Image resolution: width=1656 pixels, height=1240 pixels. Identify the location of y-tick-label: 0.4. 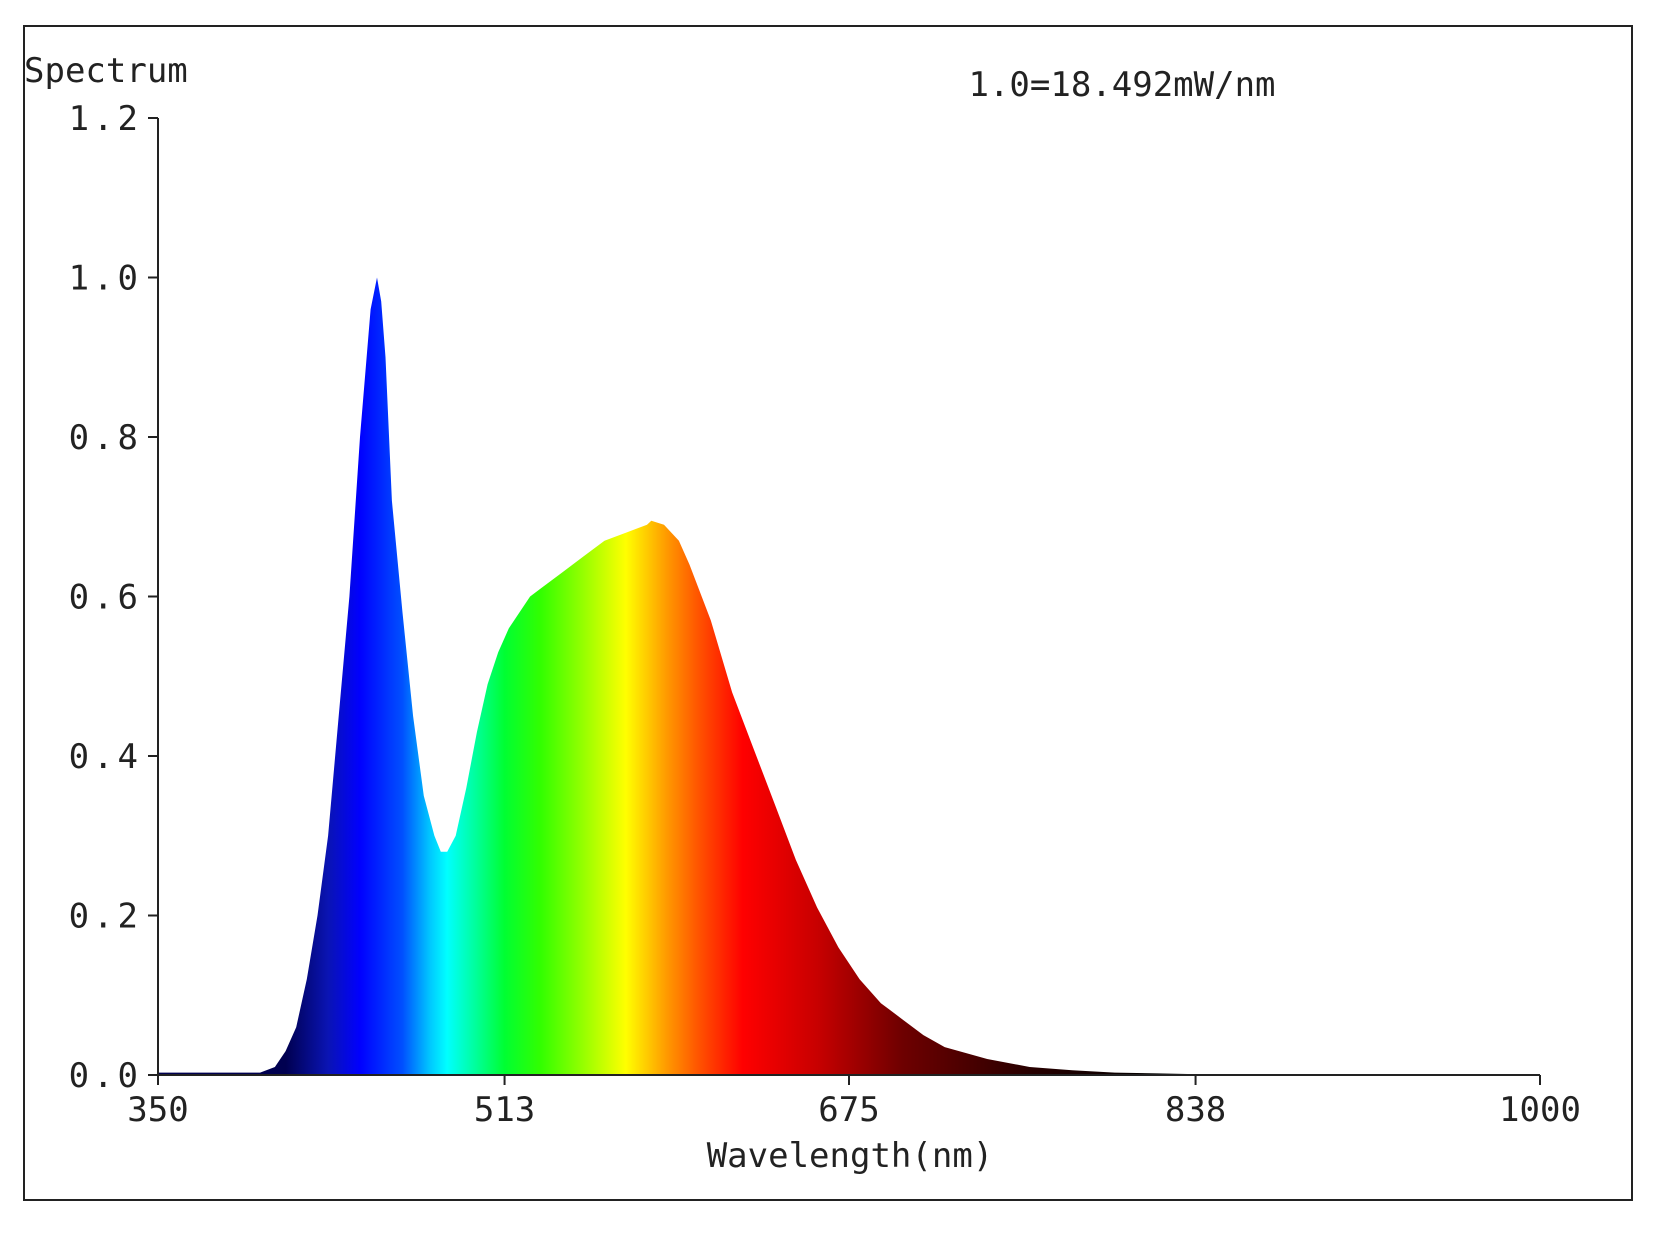
(105, 757).